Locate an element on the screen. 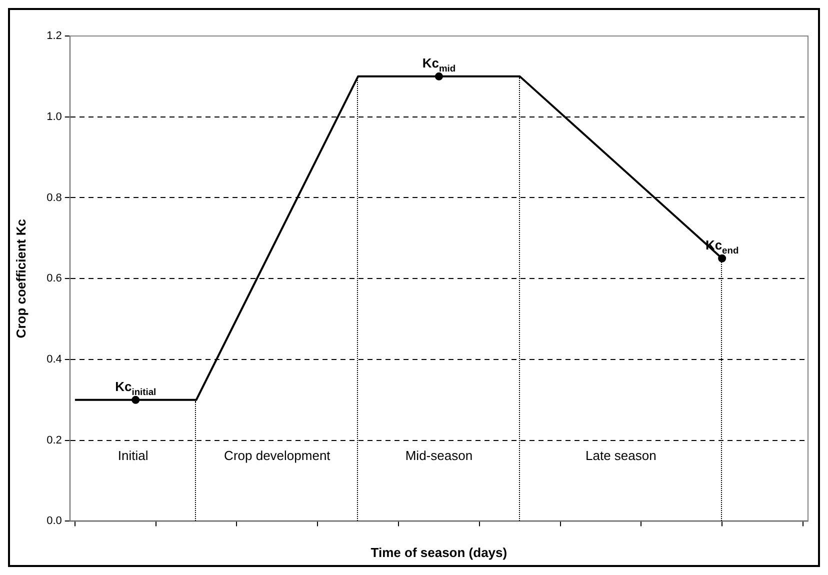 The width and height of the screenshot is (828, 575). y-tick-label: 0.4 is located at coordinates (54, 360).